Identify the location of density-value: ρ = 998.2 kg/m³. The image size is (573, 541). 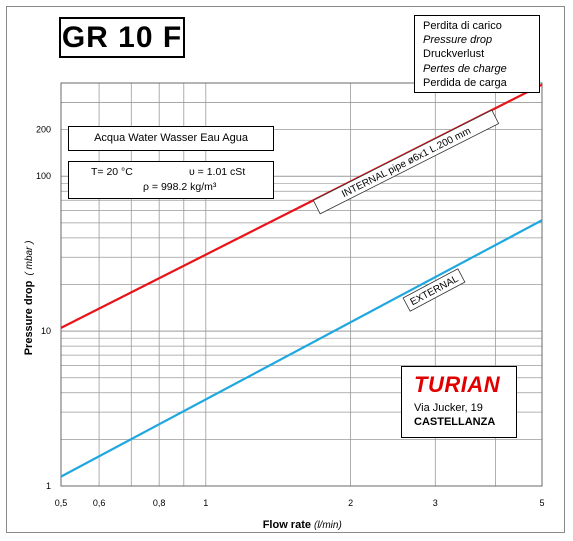
(180, 187).